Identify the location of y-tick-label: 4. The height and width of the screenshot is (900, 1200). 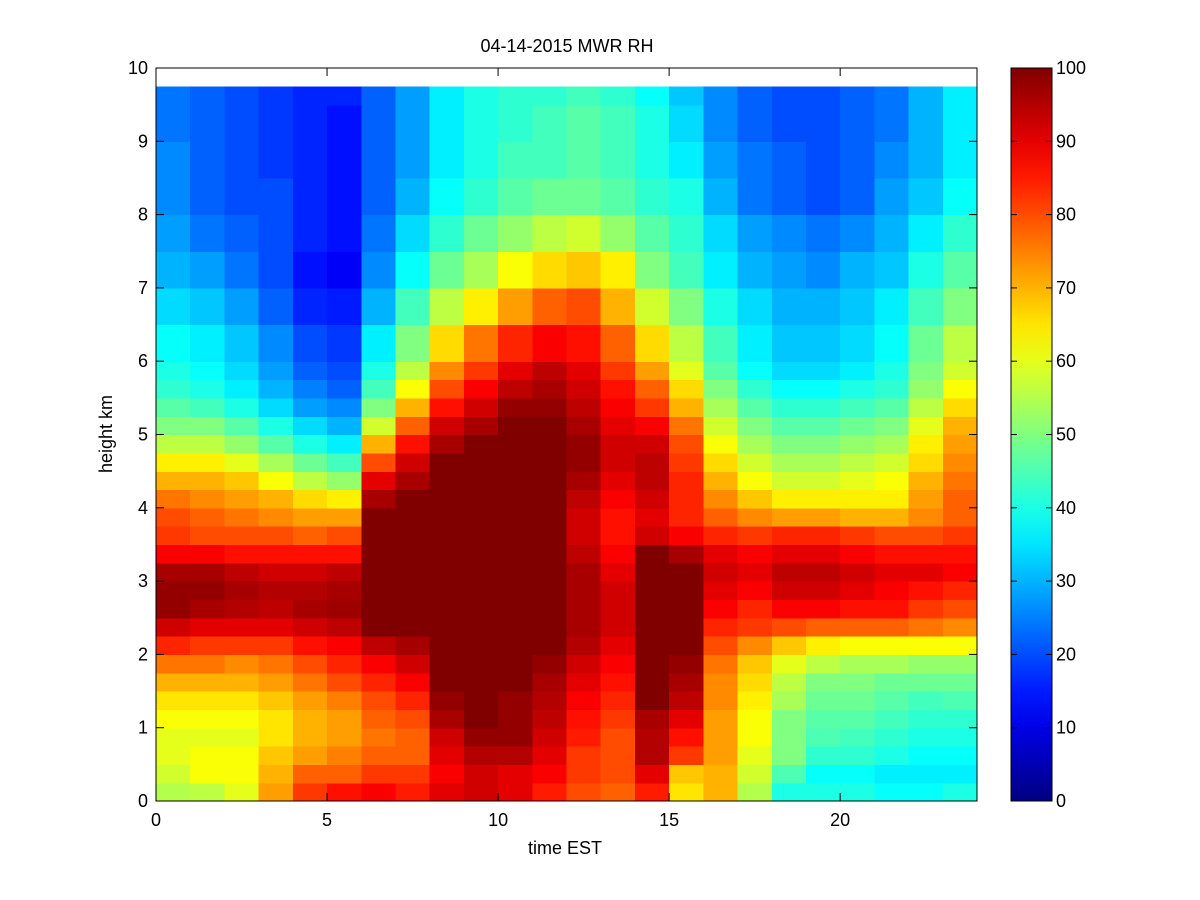
(143, 508).